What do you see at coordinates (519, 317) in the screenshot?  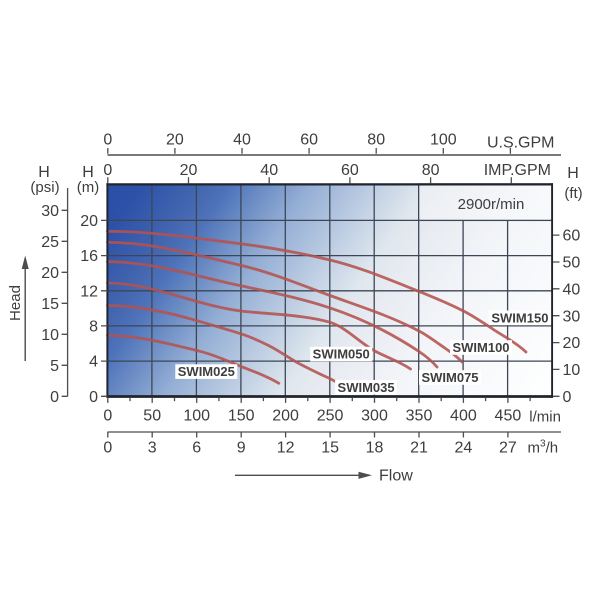 I see `svg-text: SWIM150` at bounding box center [519, 317].